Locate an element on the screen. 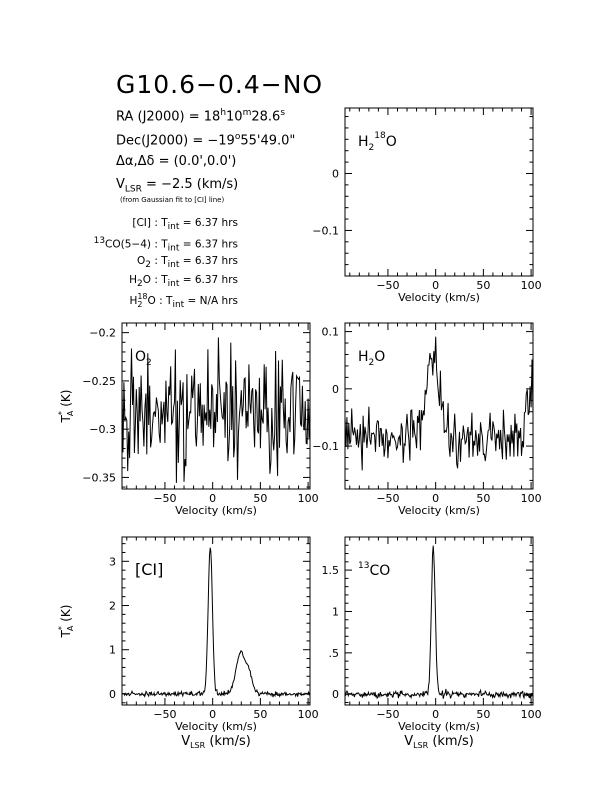  tint-row: 13CO(5−4) : Tint = 6.37 hrs is located at coordinates (165, 245).